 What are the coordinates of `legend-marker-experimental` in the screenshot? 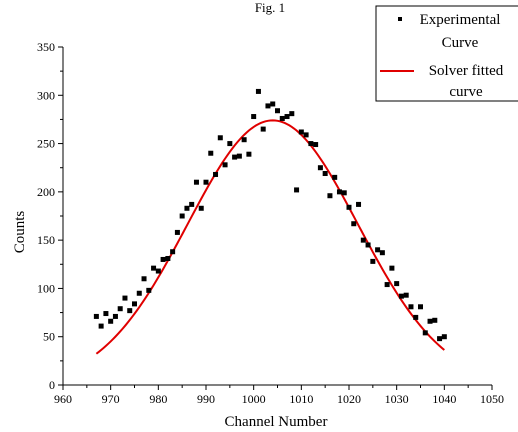 It's located at (400, 19).